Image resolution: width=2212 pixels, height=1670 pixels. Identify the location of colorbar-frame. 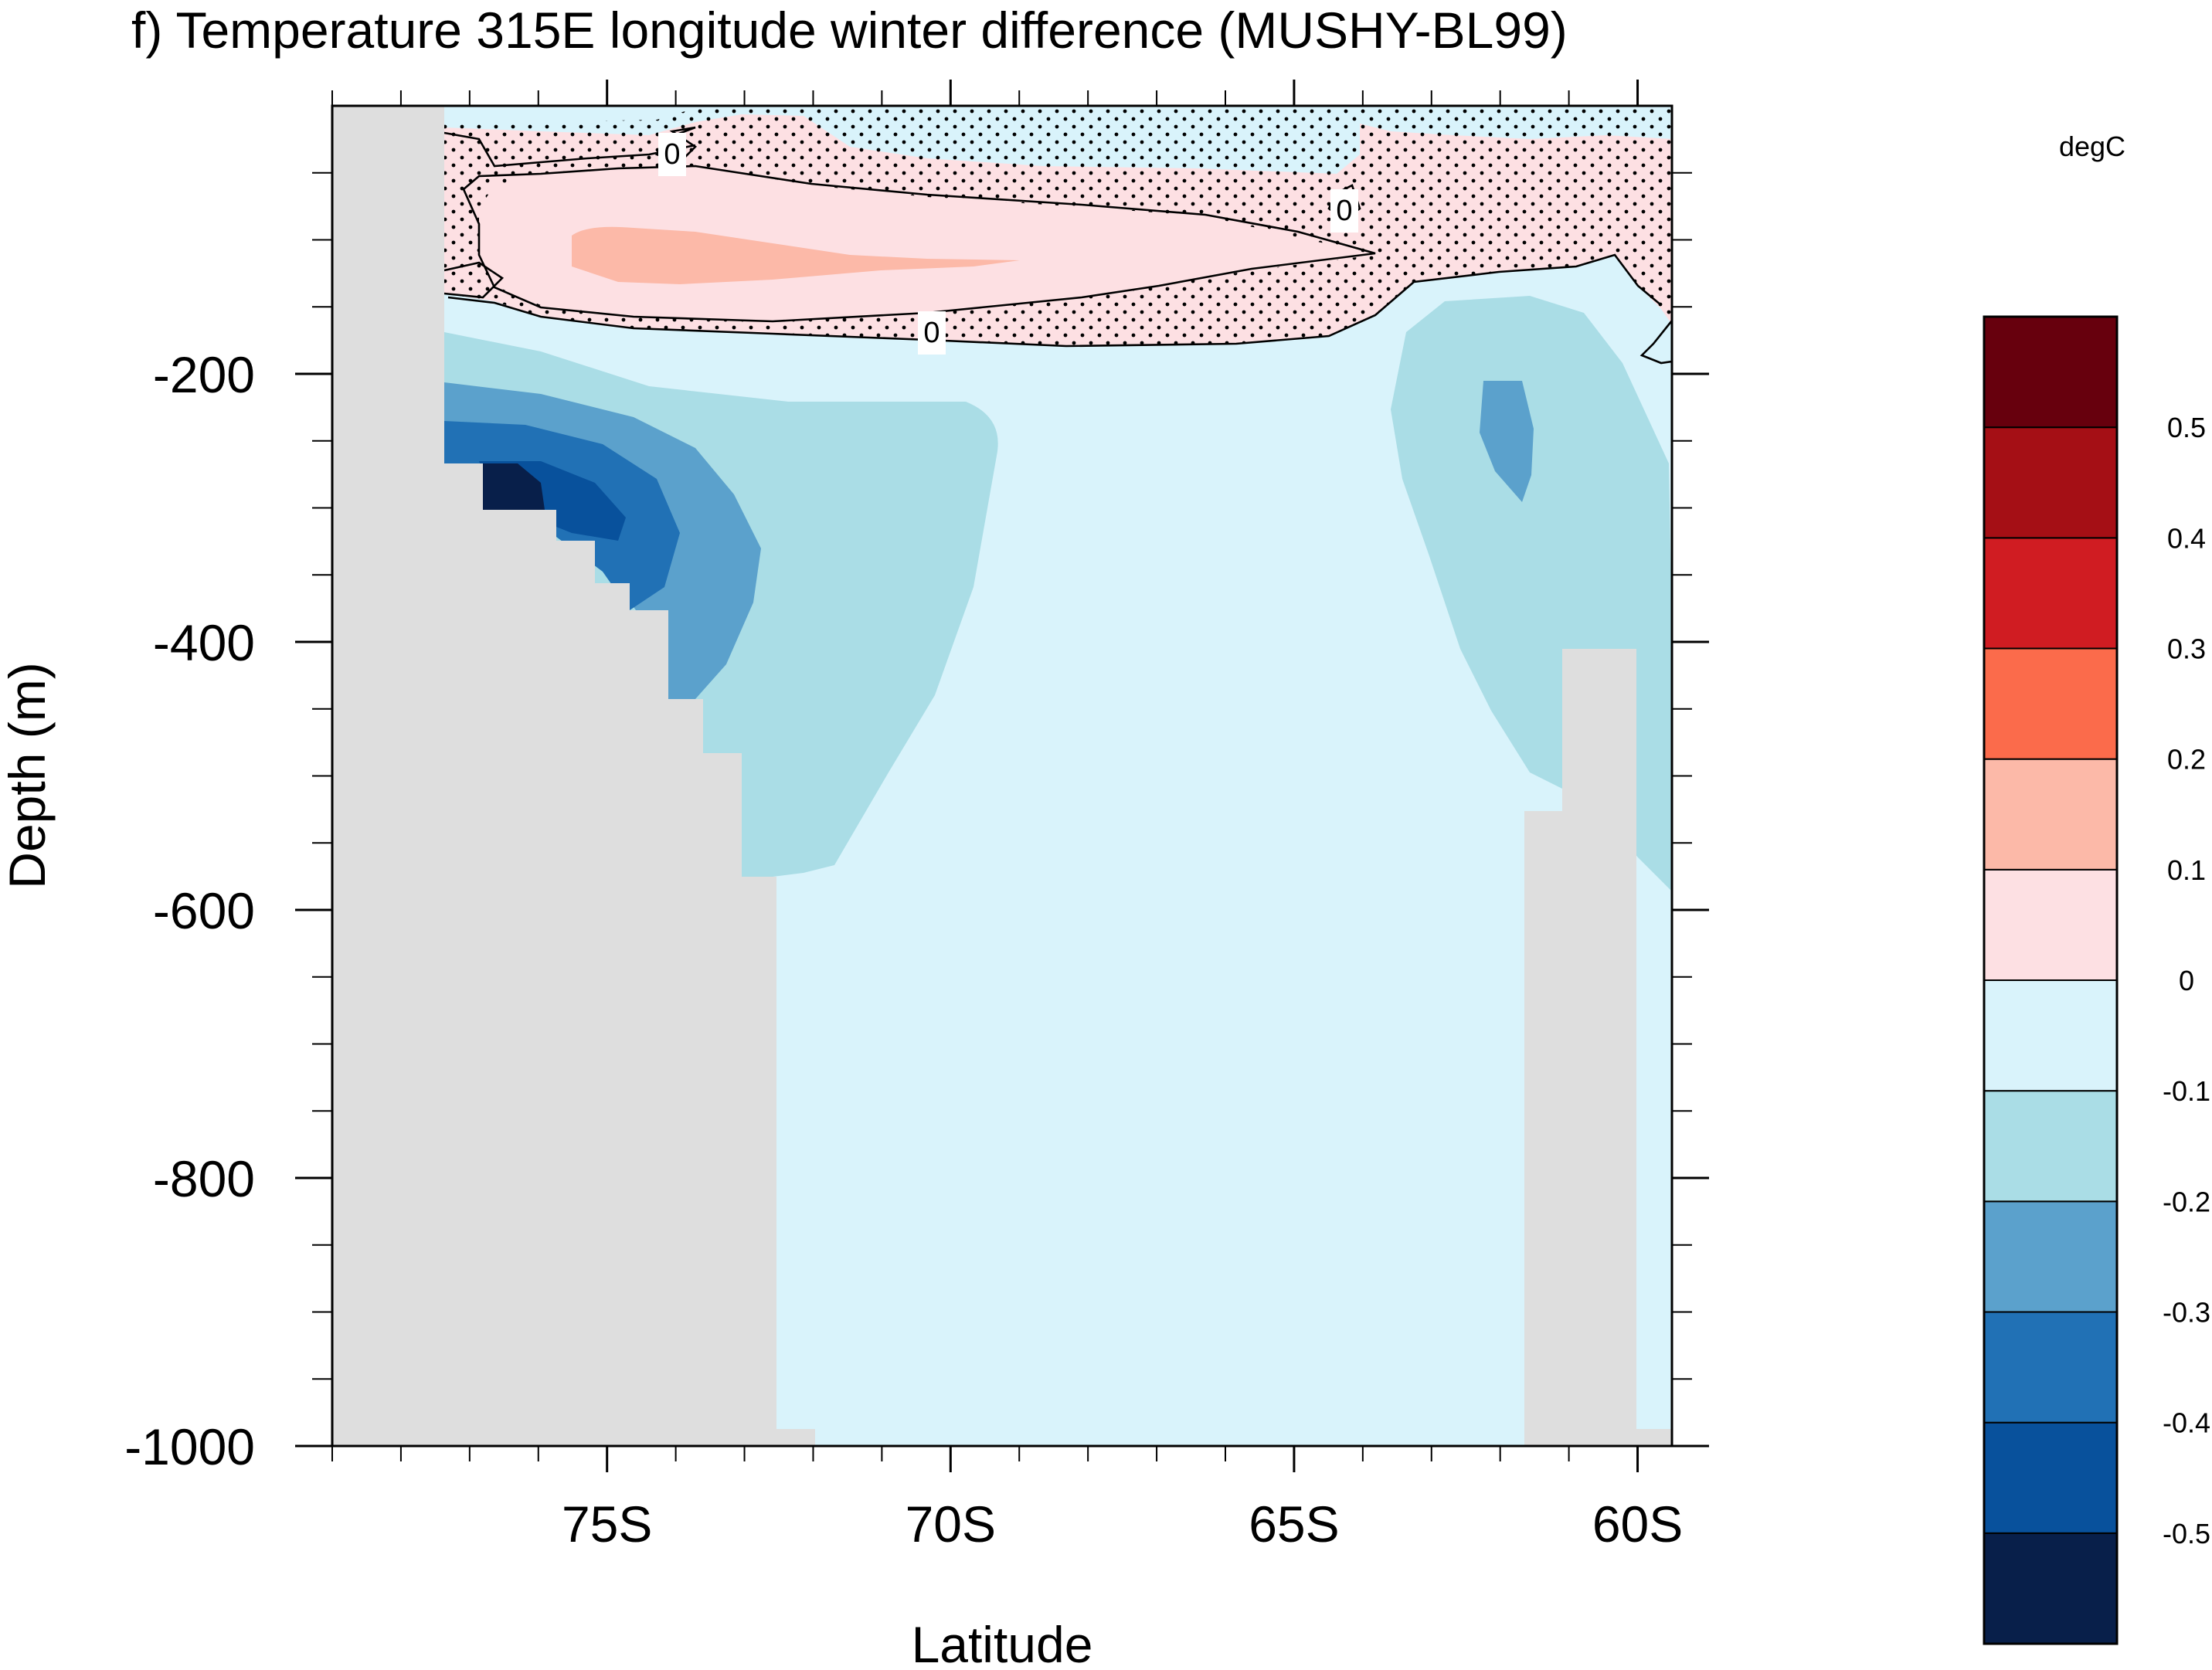
(2051, 980).